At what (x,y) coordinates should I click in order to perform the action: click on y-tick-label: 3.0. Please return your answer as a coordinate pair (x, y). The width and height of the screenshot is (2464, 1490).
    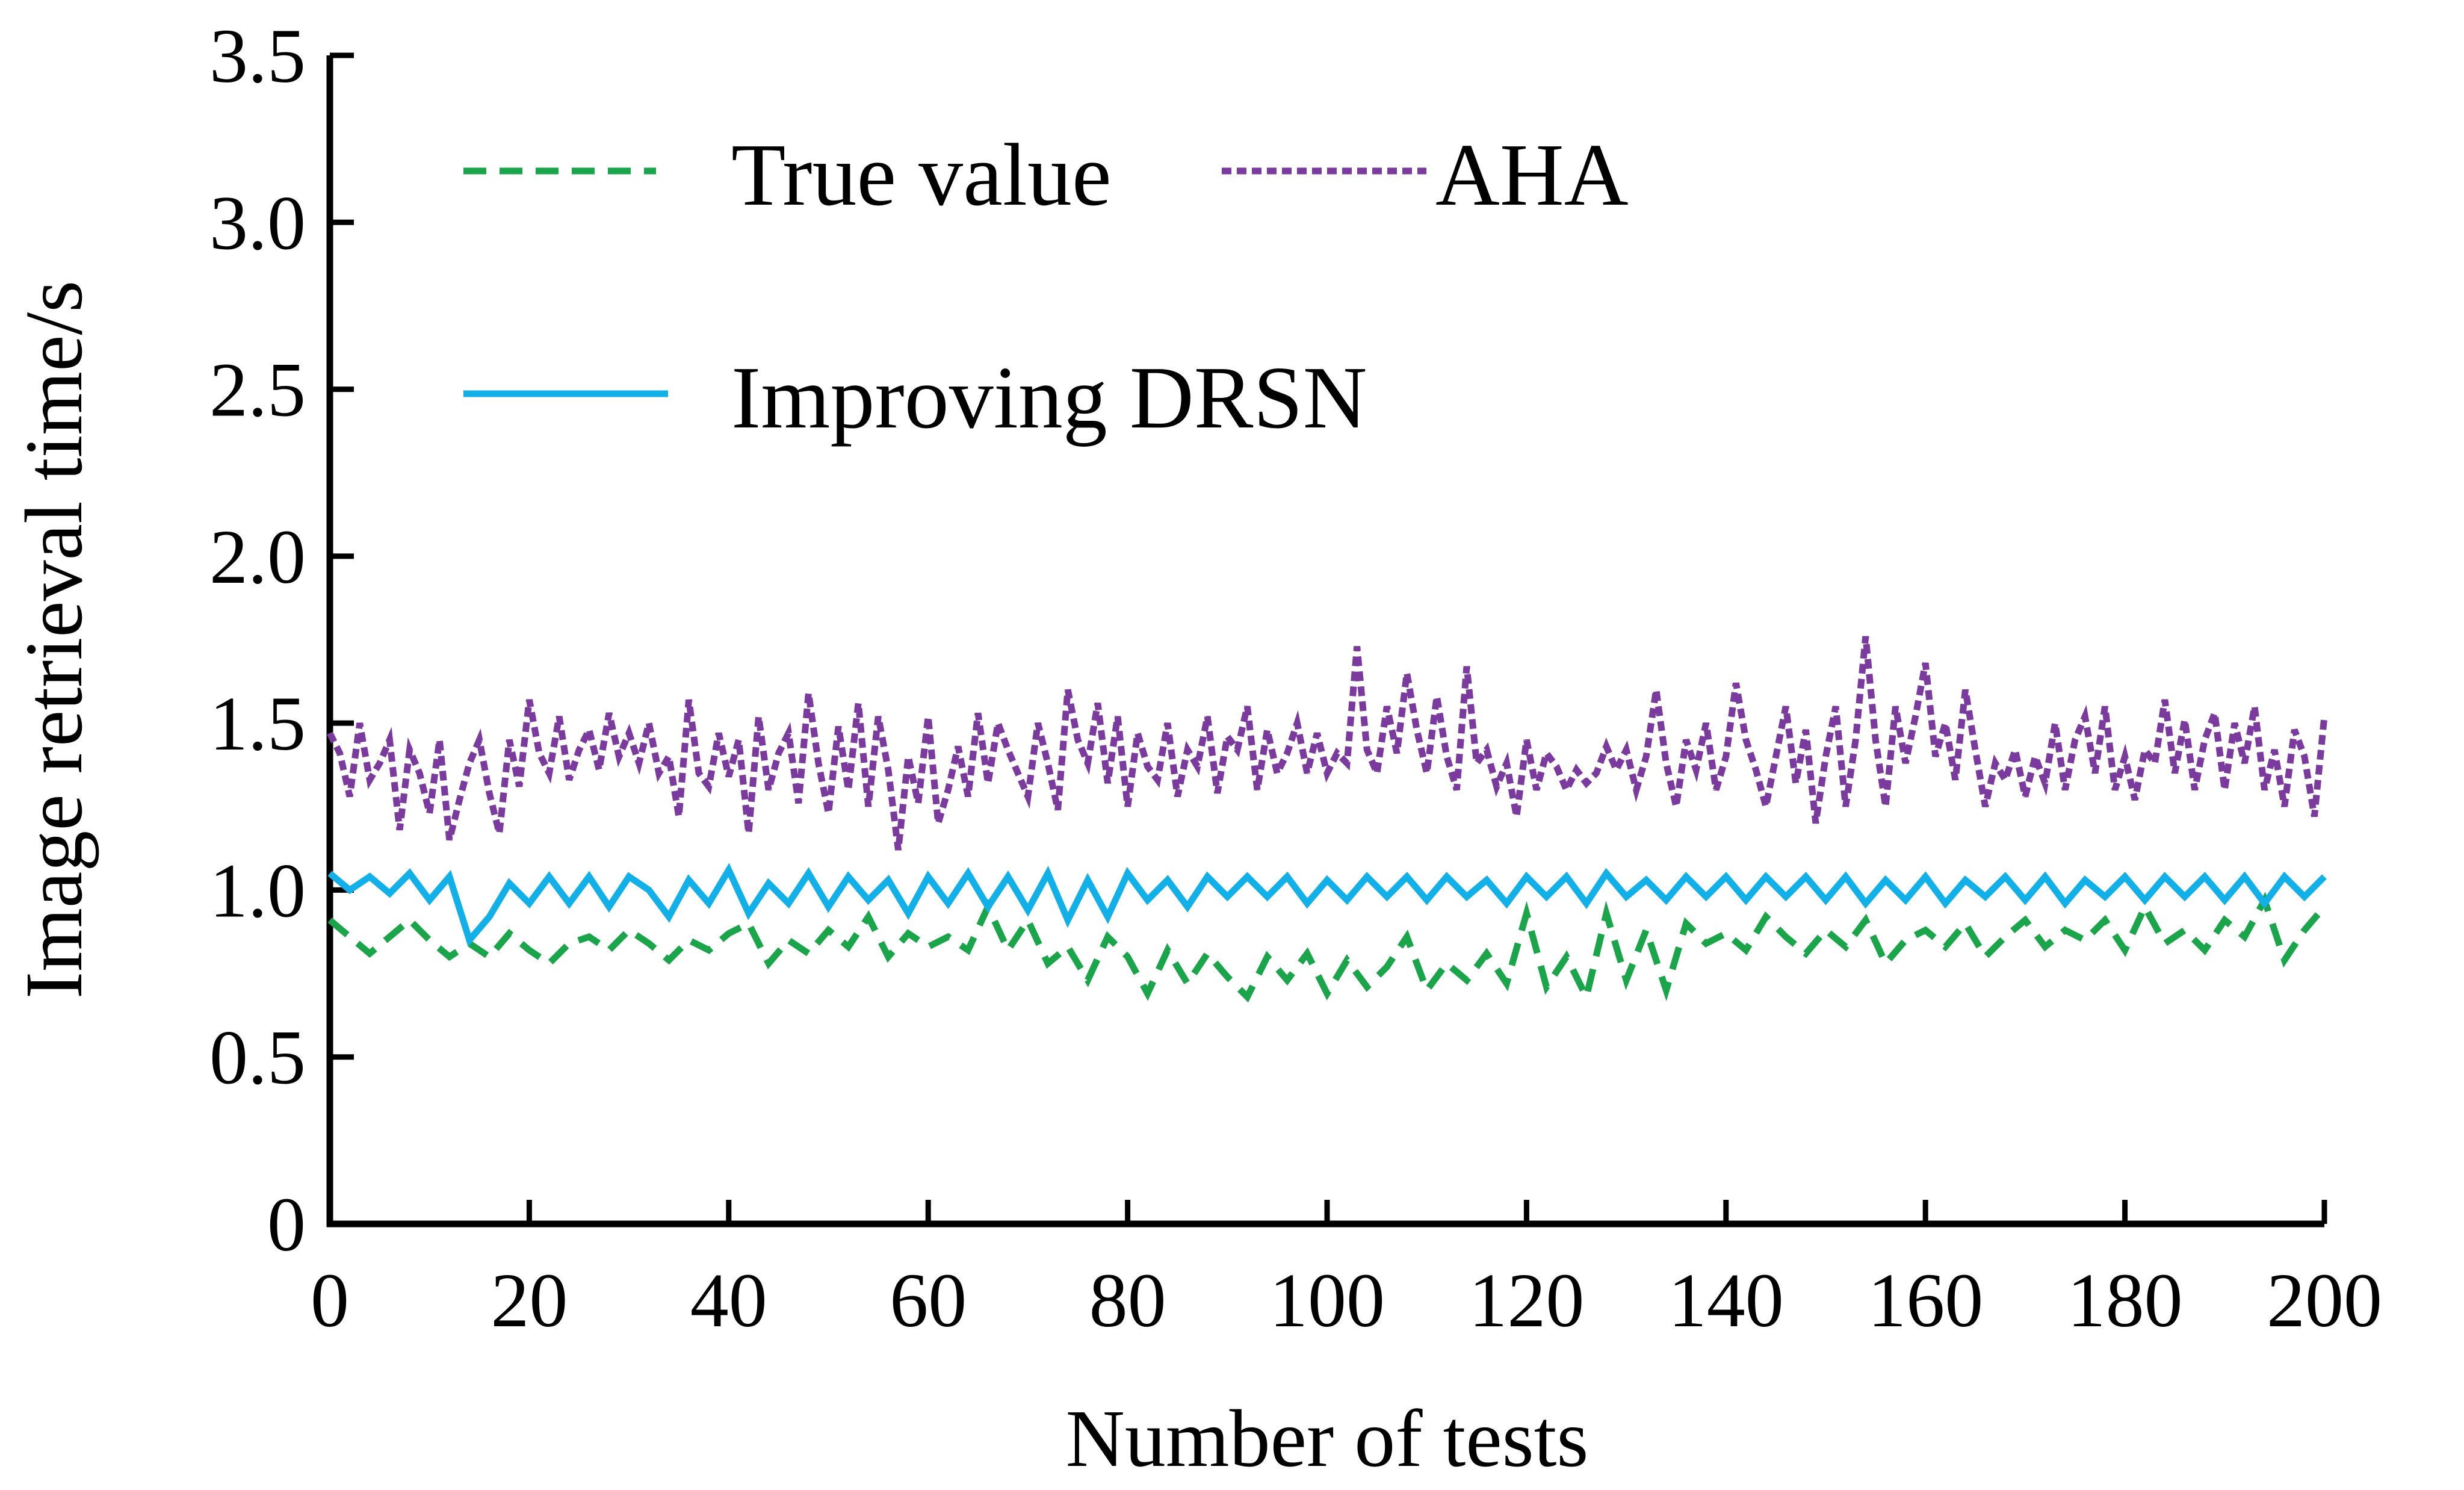
    Looking at the image, I should click on (257, 222).